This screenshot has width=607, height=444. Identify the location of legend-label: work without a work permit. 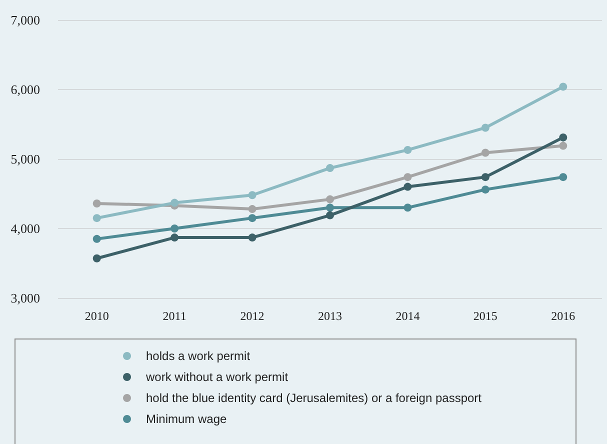
(217, 377).